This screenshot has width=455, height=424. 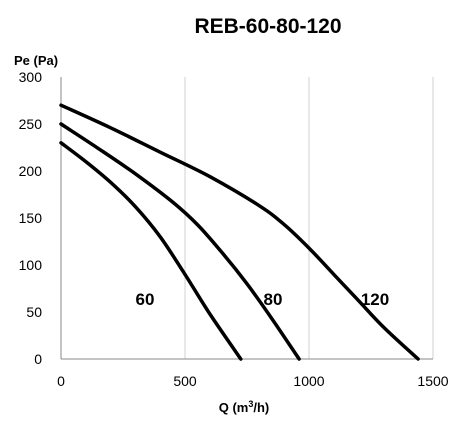 What do you see at coordinates (31, 265) in the screenshot?
I see `y-tick-label: 100` at bounding box center [31, 265].